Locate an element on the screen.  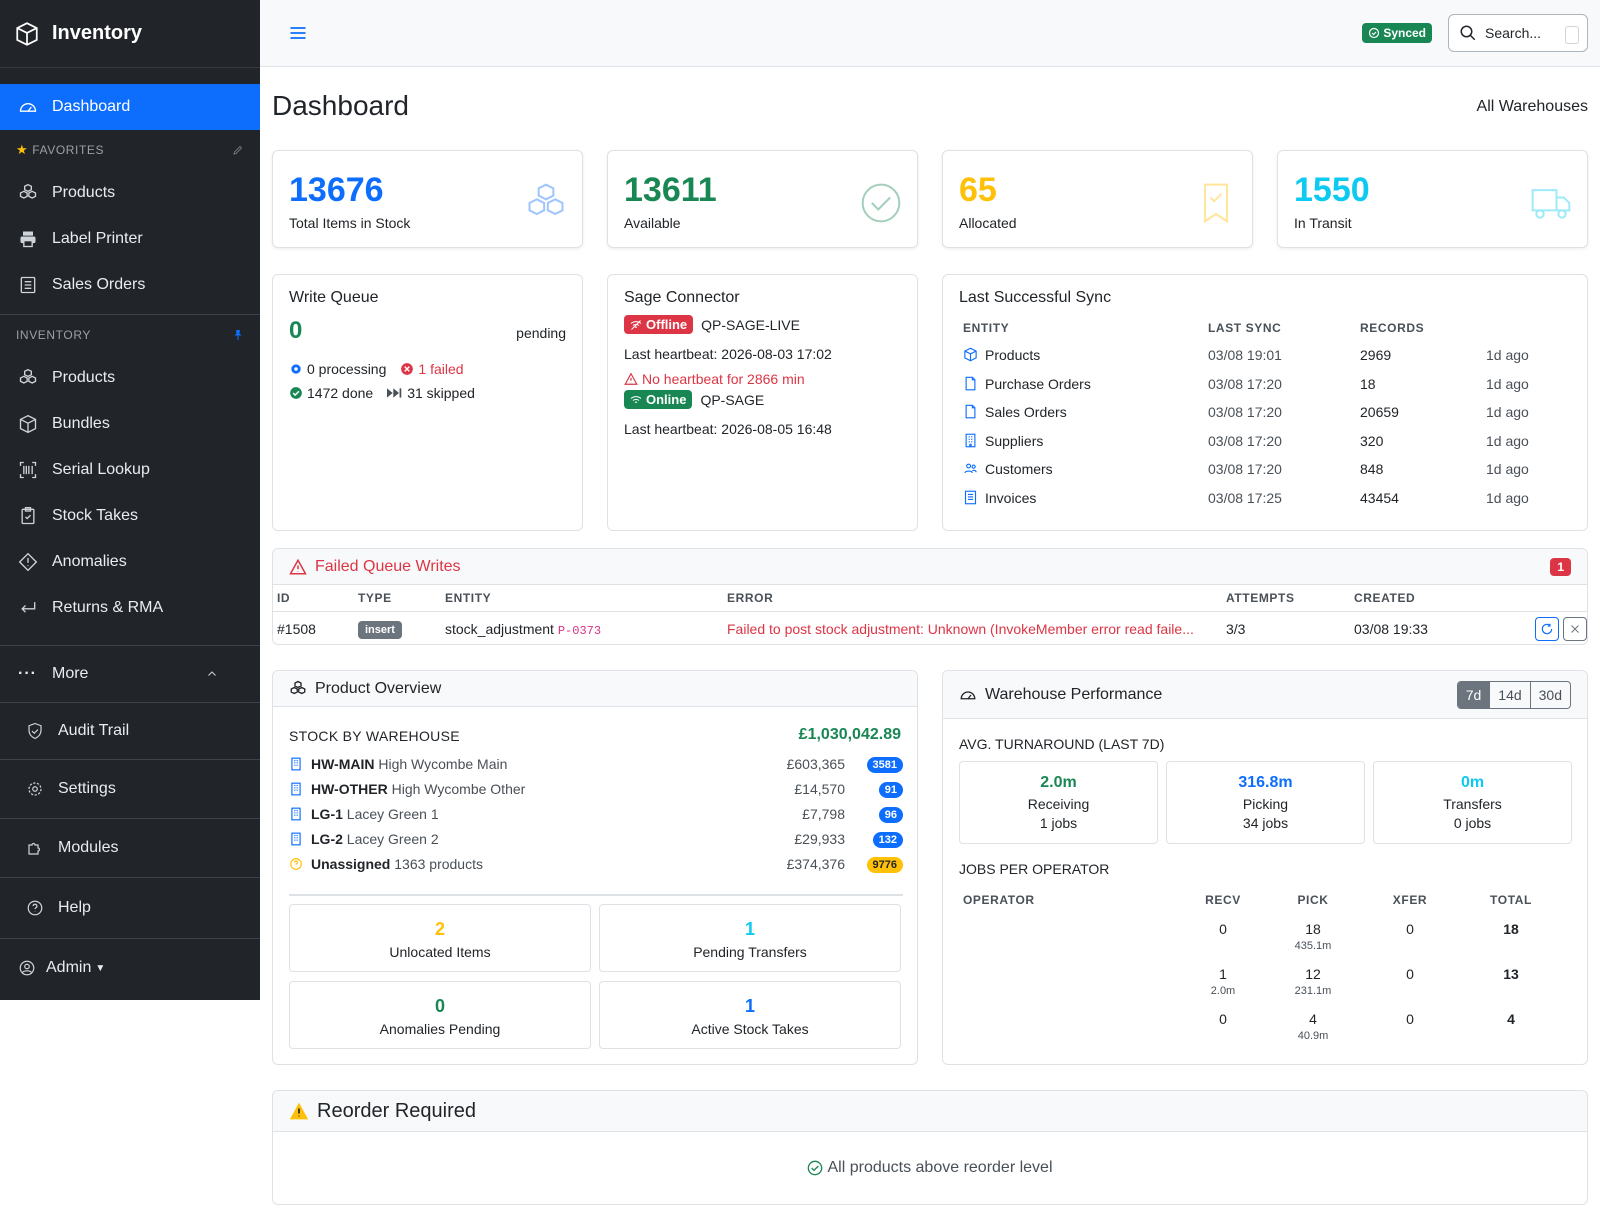
pencil-icon is located at coordinates (238, 150).